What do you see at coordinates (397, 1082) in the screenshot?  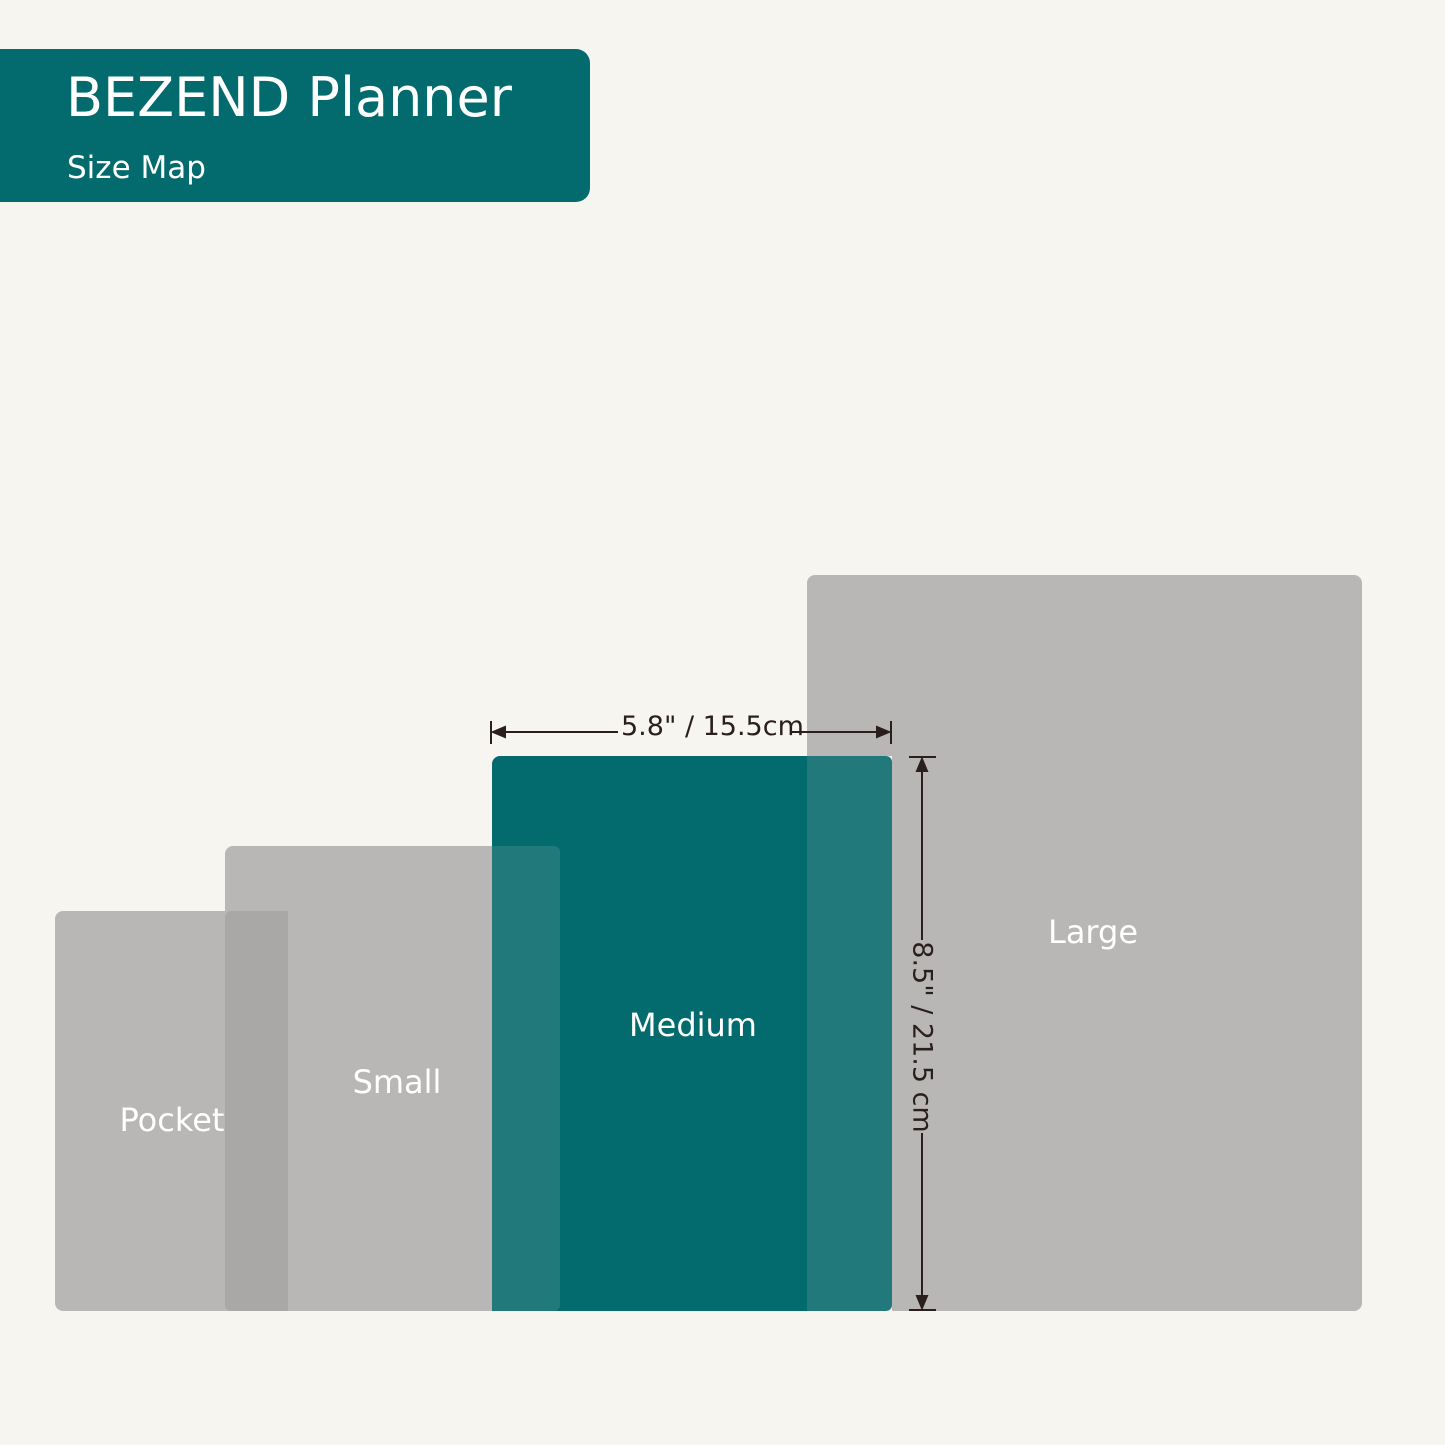 I see `small-label: Small` at bounding box center [397, 1082].